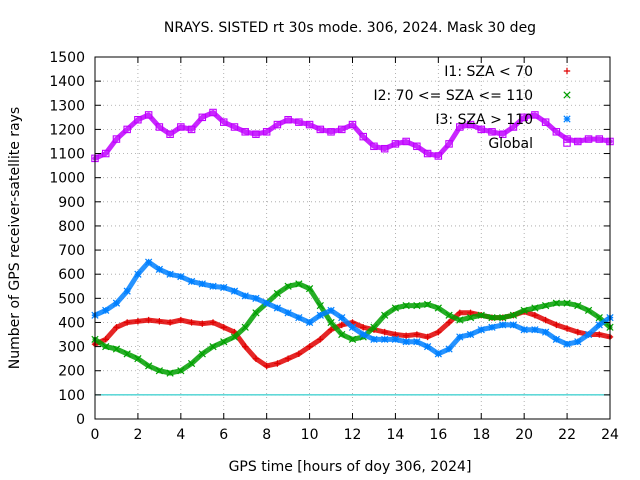 The width and height of the screenshot is (640, 480). What do you see at coordinates (71, 299) in the screenshot?
I see `y-tick-label: 500` at bounding box center [71, 299].